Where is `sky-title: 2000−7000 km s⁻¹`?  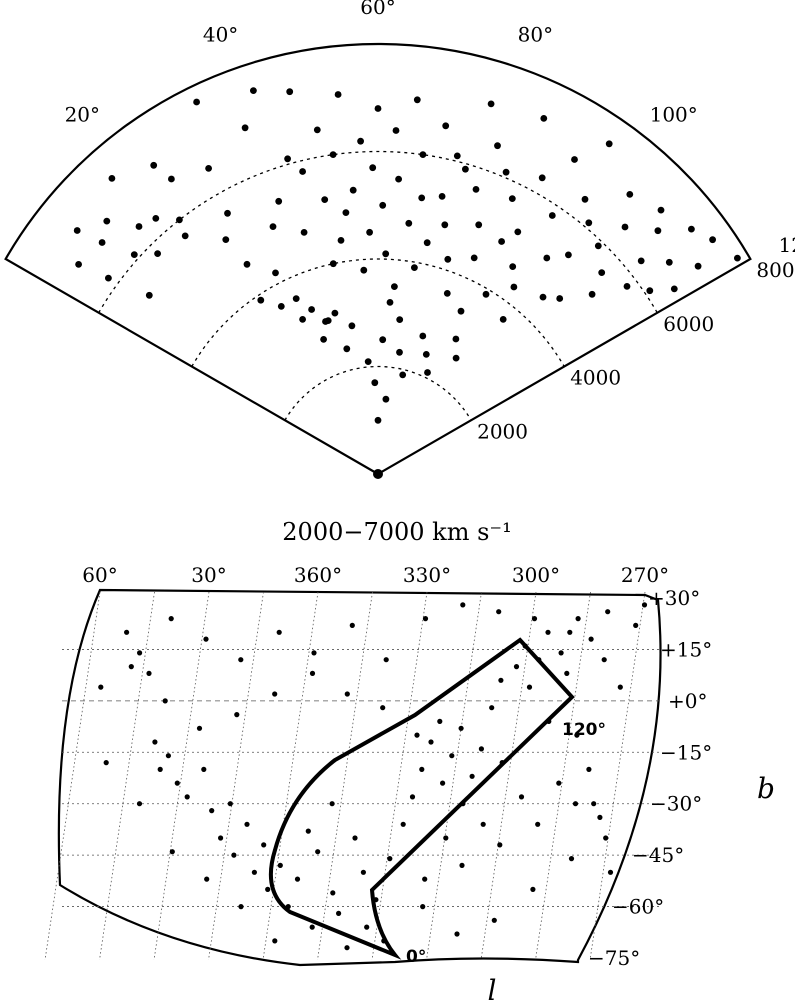
sky-title: 2000−7000 km s⁻¹ is located at coordinates (396, 532).